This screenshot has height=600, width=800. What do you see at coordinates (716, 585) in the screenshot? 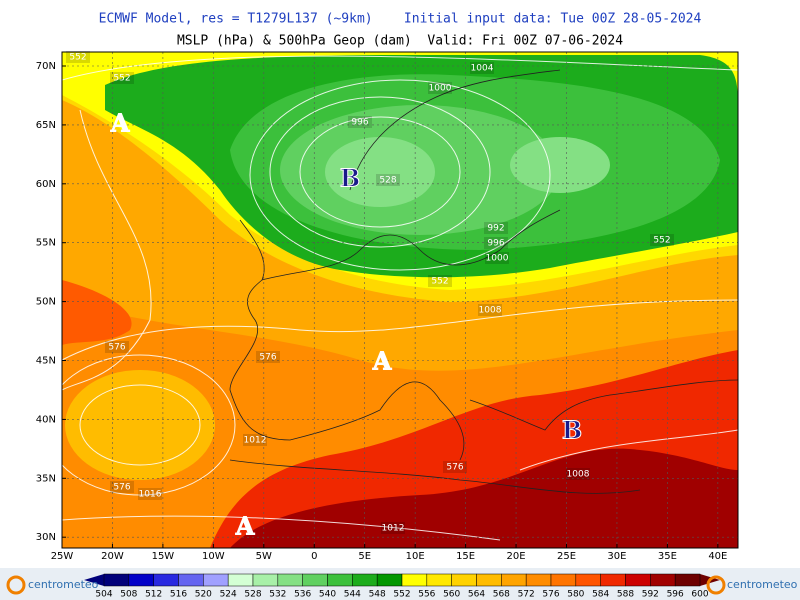
I see `logo-icon-right` at bounding box center [716, 585].